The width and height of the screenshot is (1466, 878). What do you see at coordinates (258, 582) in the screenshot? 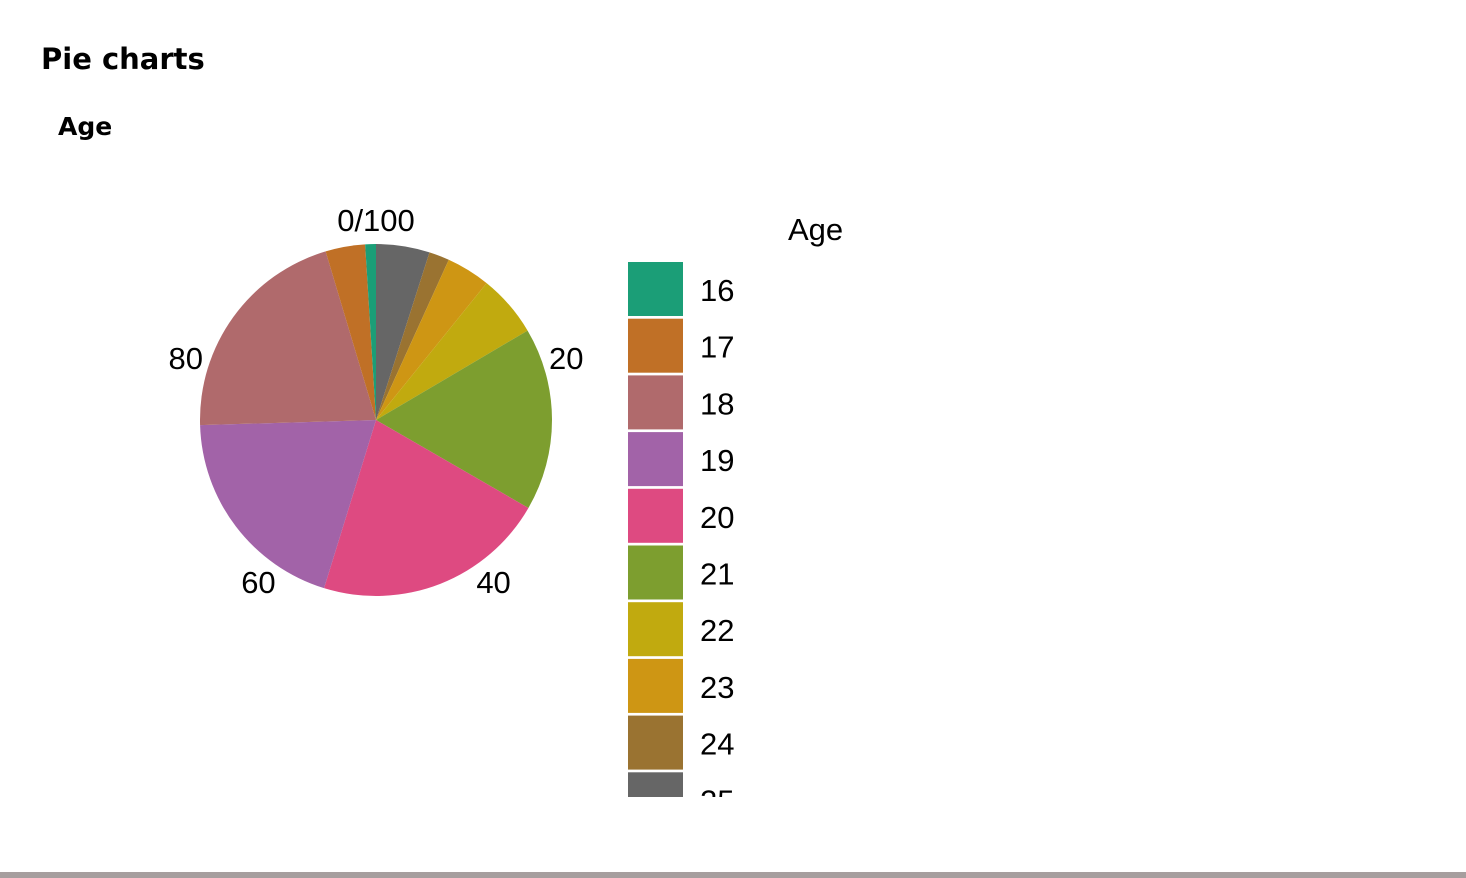
I see `theta-tick-label: 60` at bounding box center [258, 582].